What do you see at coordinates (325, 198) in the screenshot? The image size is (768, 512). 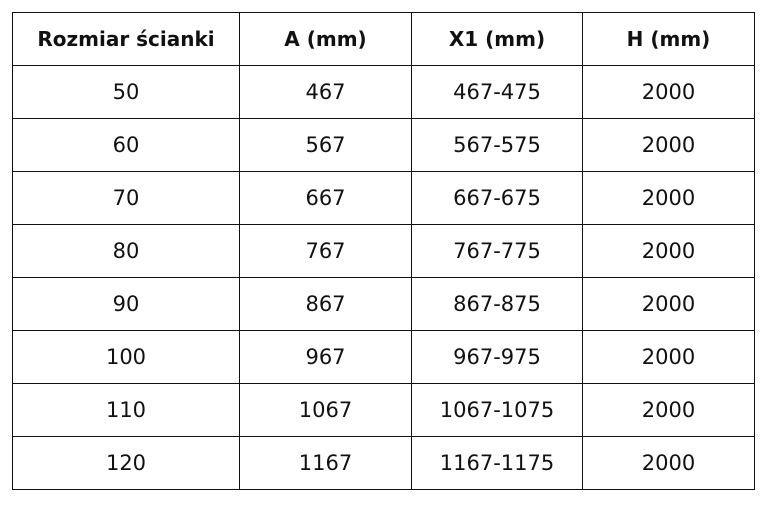 I see `cell-a: 667` at bounding box center [325, 198].